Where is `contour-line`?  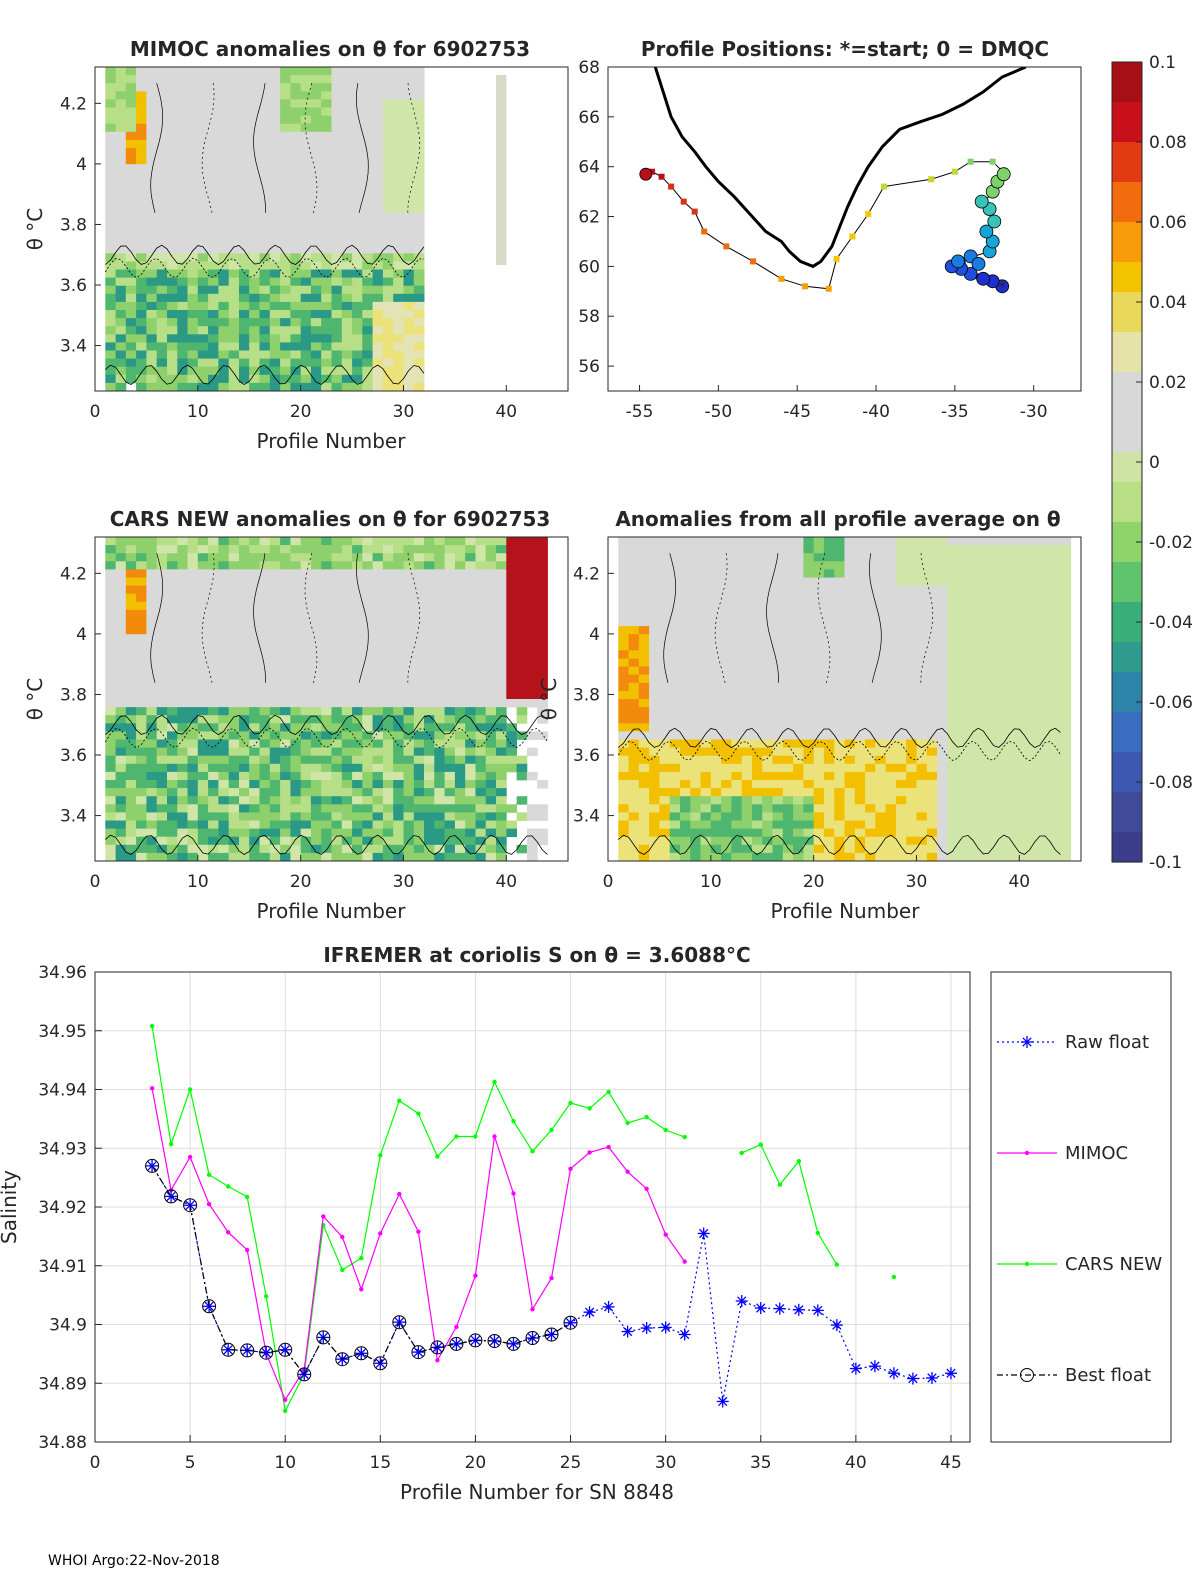 contour-line is located at coordinates (414, 148).